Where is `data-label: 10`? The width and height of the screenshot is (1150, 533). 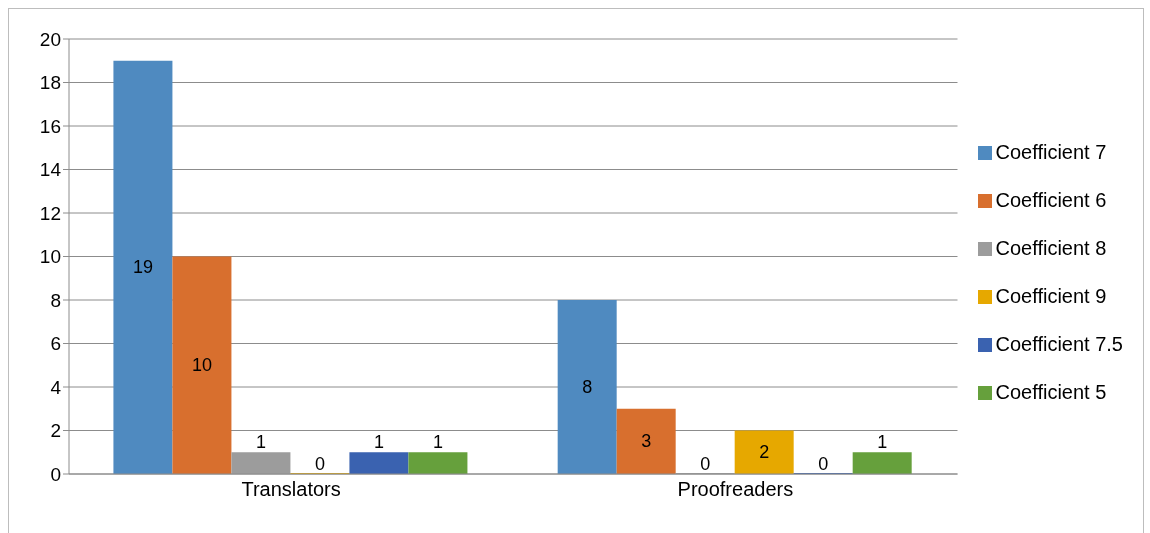
data-label: 10 is located at coordinates (201, 365).